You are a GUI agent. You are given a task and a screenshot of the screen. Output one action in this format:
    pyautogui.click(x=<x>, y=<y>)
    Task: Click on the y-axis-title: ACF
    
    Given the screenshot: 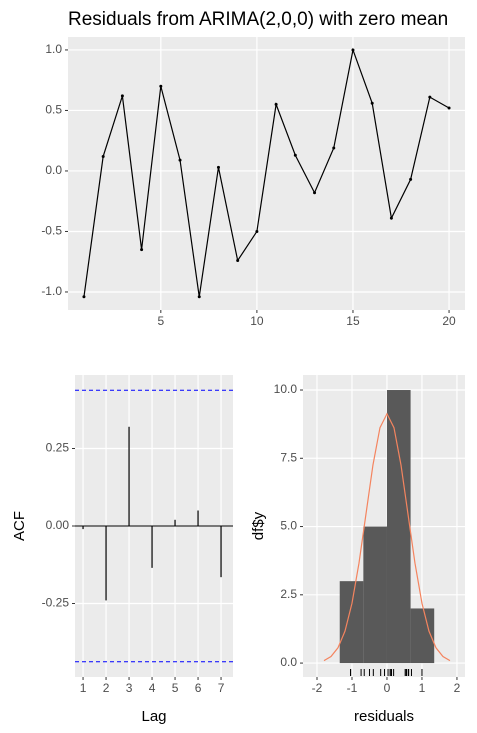 What is the action you would take?
    pyautogui.click(x=19, y=526)
    